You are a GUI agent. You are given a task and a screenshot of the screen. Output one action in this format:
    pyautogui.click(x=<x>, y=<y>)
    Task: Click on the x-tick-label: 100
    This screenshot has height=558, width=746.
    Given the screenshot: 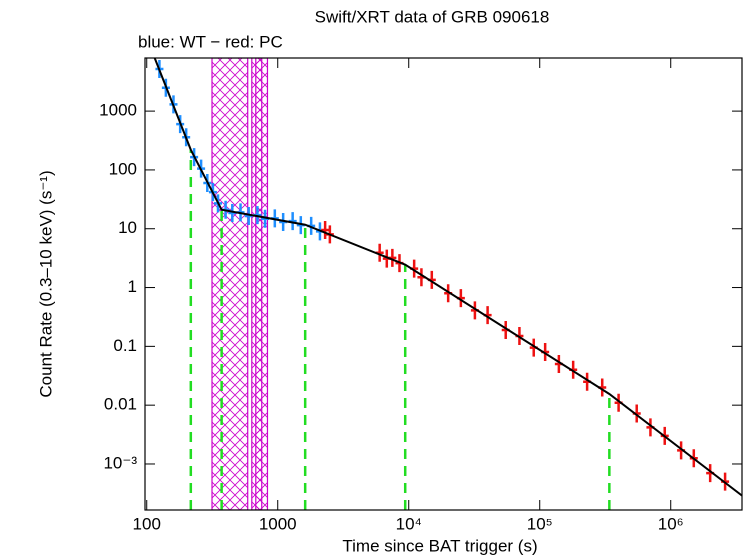 What is the action you would take?
    pyautogui.click(x=147, y=523)
    